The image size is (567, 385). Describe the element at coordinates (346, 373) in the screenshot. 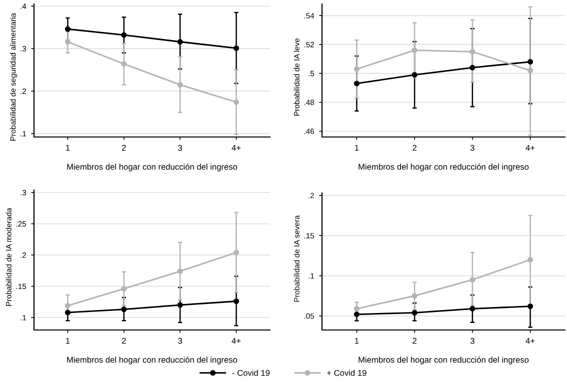

I see `legend-label: + Covid 19` at that location.